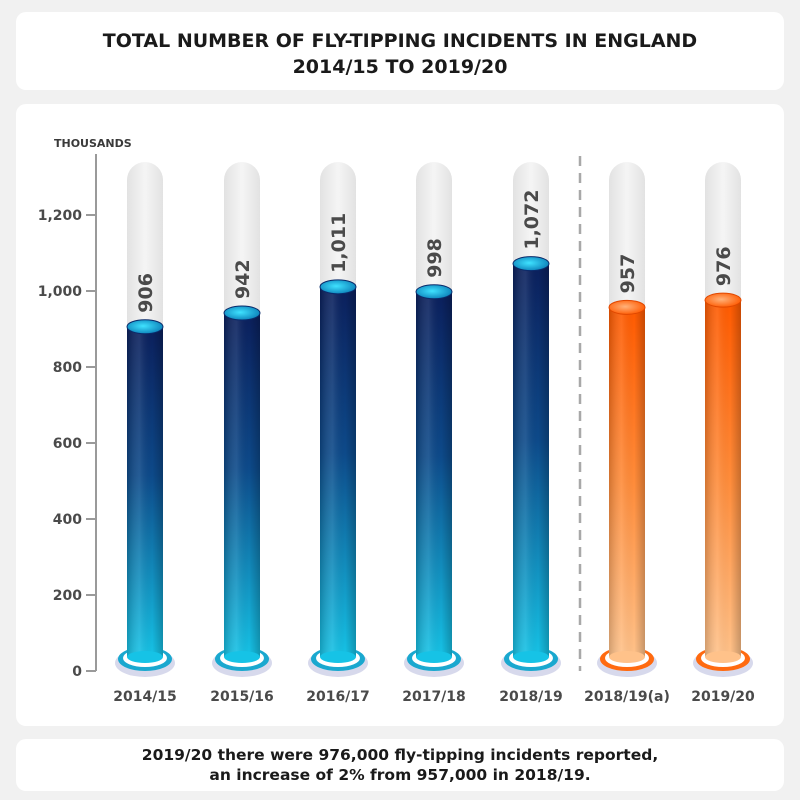 The image size is (800, 800). Describe the element at coordinates (145, 697) in the screenshot. I see `x-category-label: 2014/15` at that location.